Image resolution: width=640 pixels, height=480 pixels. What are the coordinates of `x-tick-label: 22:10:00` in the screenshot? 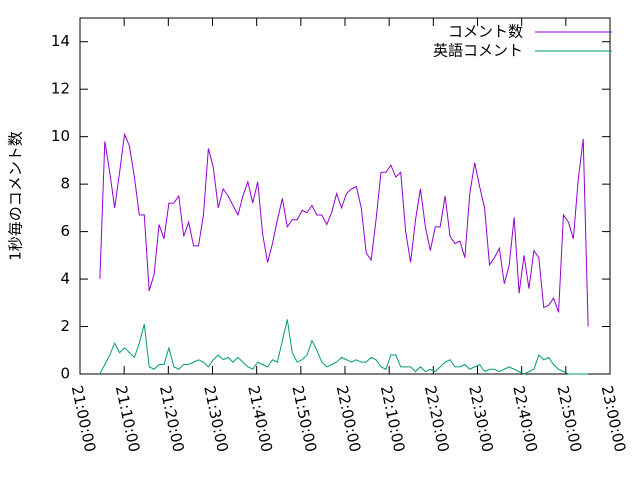 It's located at (393, 419).